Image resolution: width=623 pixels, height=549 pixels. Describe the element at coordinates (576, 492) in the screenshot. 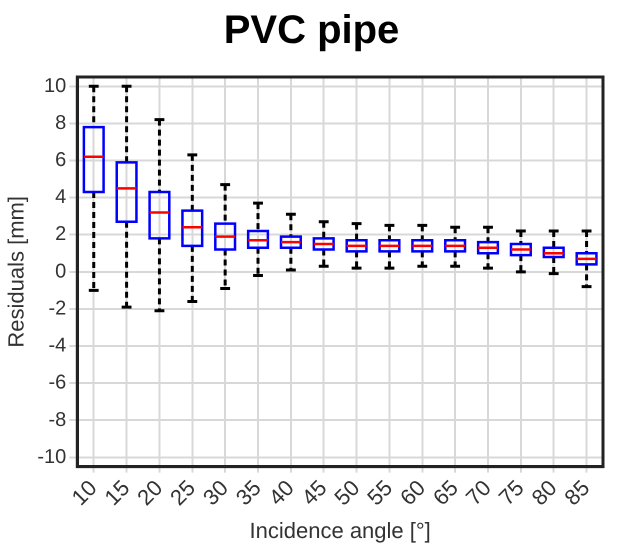

I see `x-tick-label: 85` at that location.